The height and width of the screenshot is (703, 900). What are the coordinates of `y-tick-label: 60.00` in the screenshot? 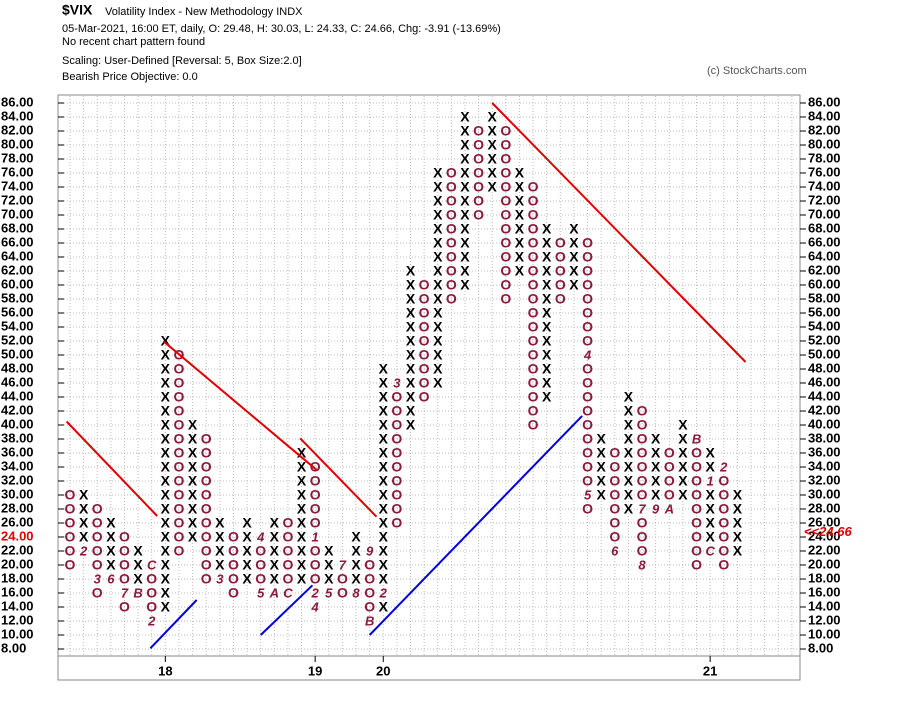 It's located at (17, 283).